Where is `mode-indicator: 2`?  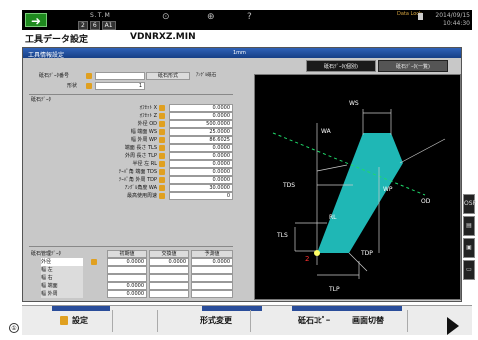 mode-indicator: 2 is located at coordinates (83, 25).